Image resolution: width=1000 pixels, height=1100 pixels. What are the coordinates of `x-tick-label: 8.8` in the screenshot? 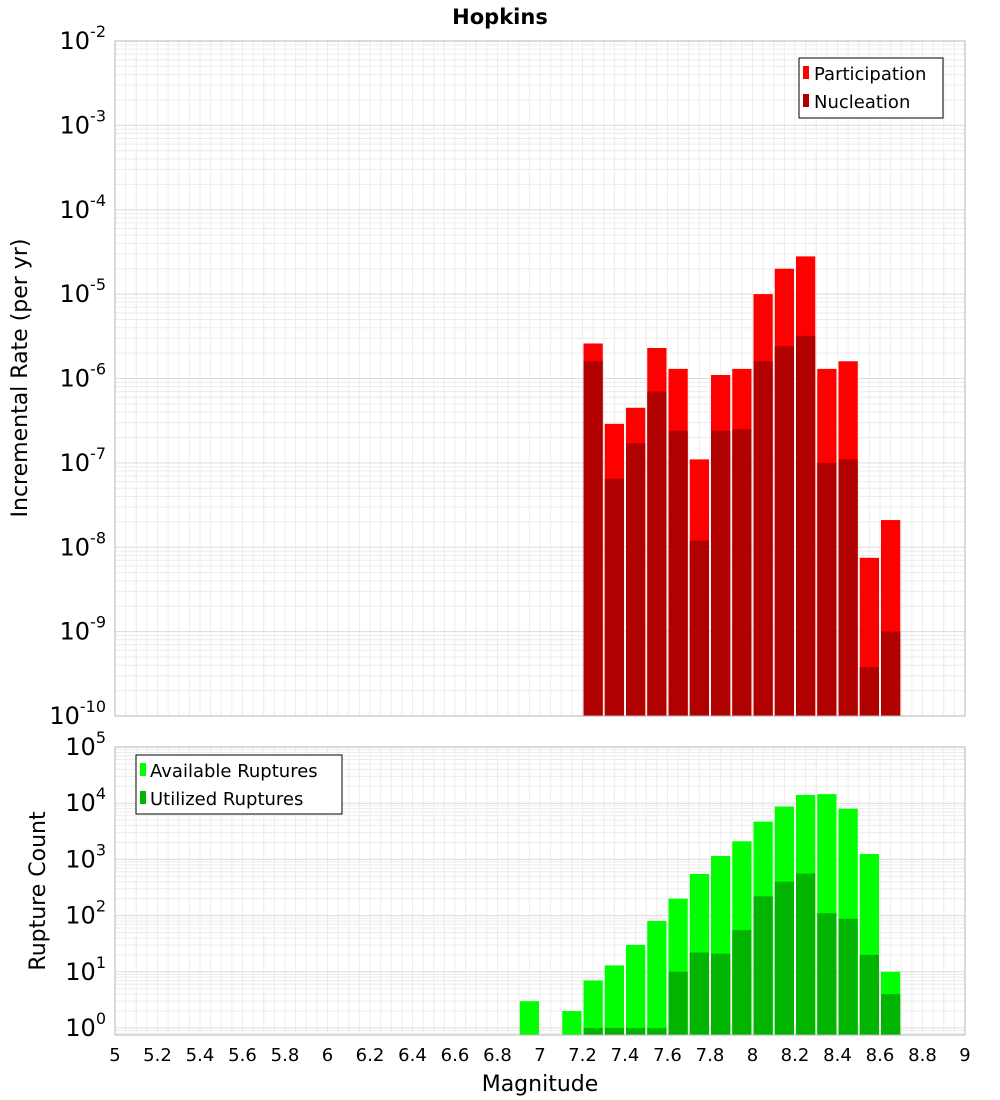 It's located at (922, 1055).